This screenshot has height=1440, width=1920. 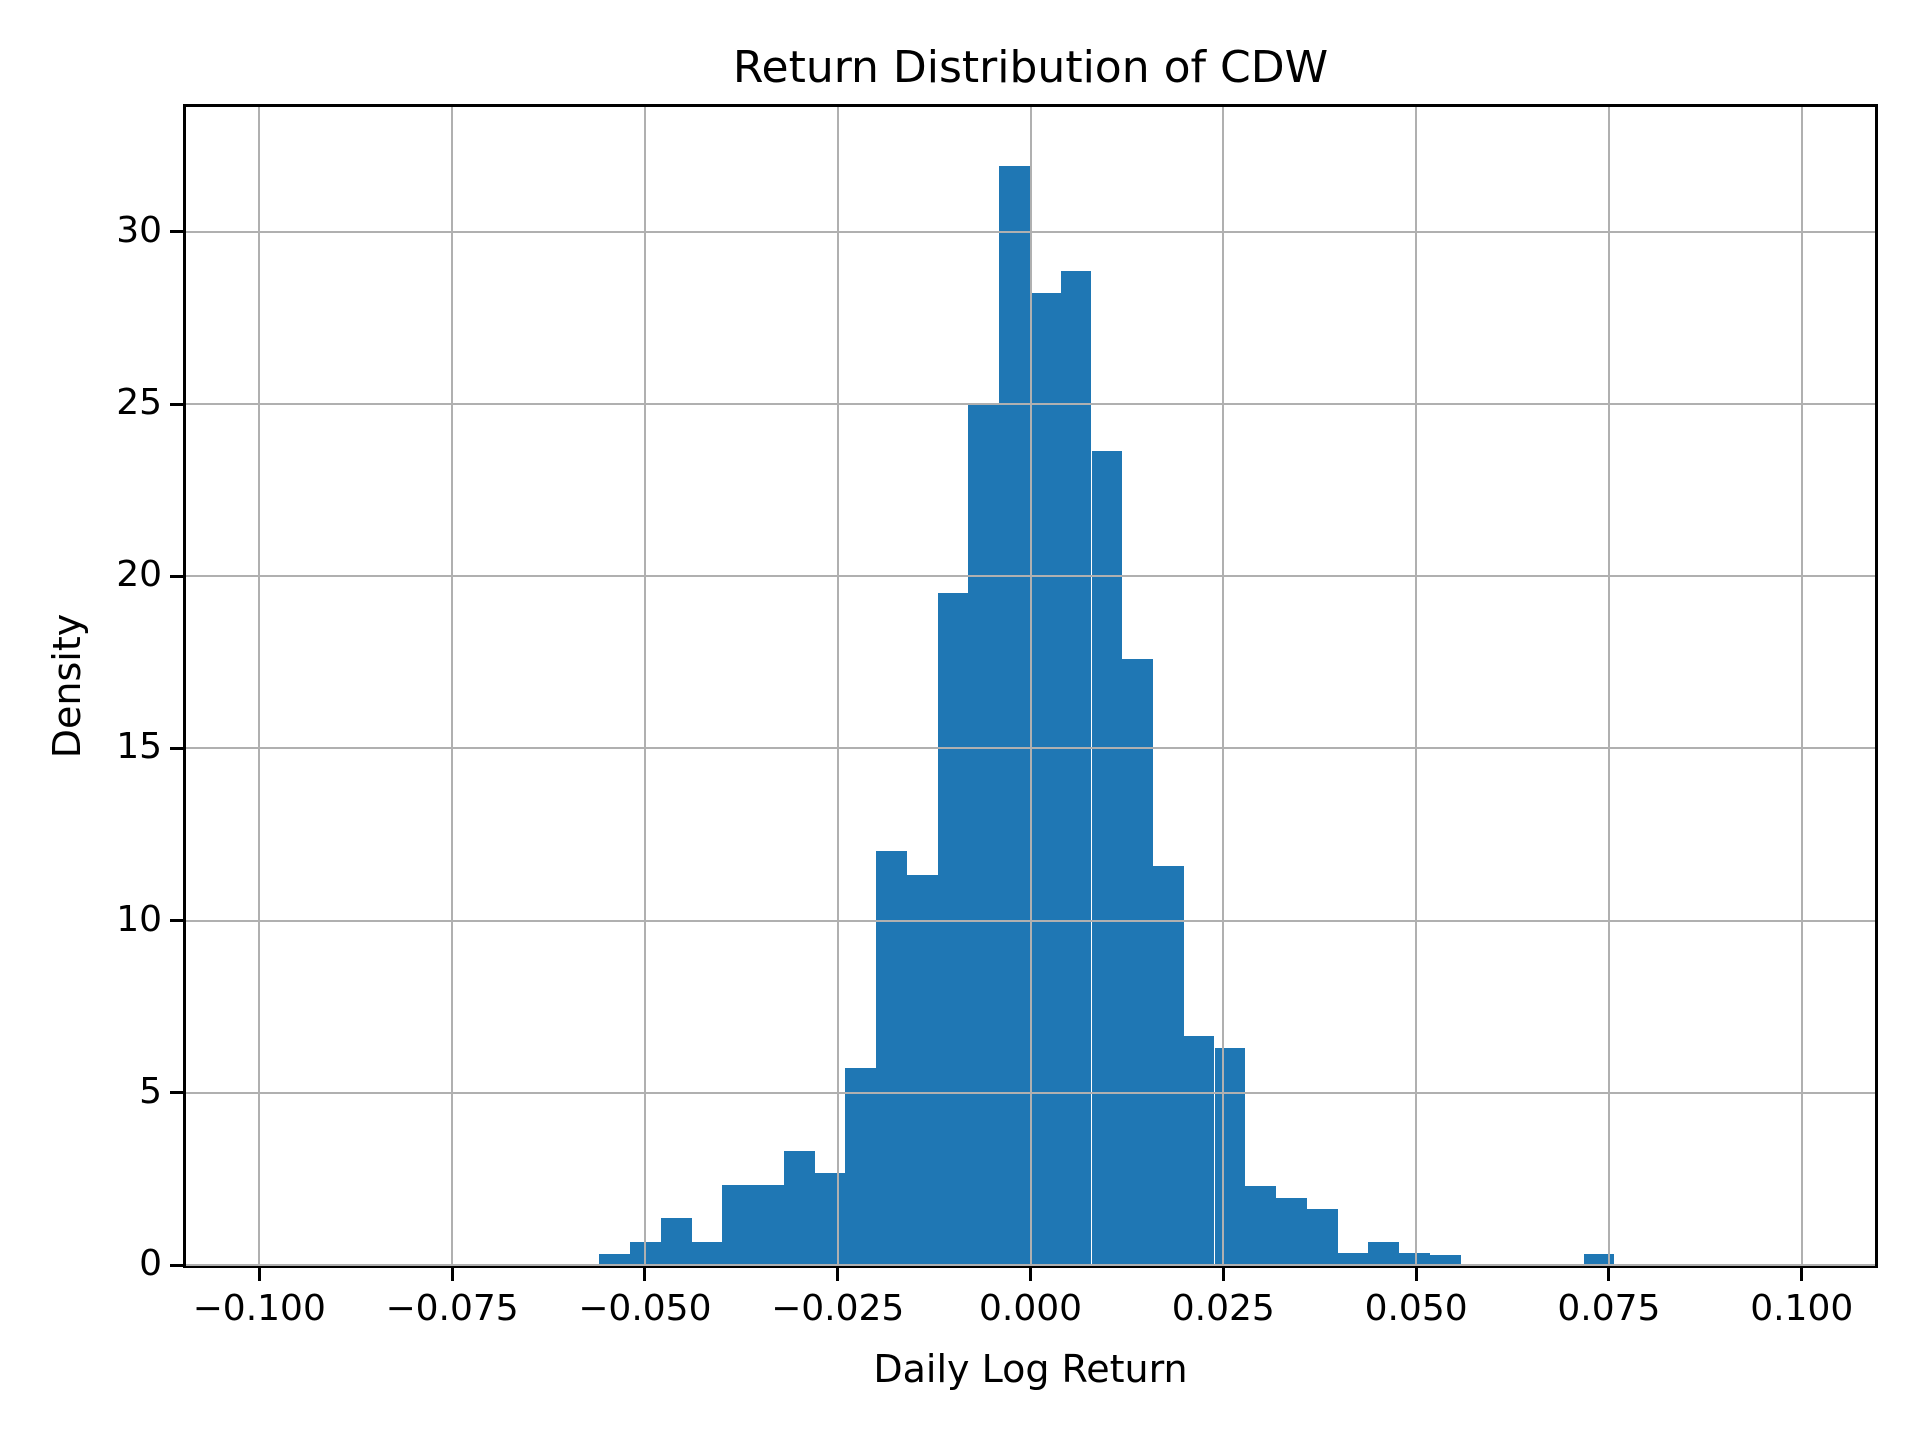 What do you see at coordinates (259, 1308) in the screenshot?
I see `x-tick-label: −0.100` at bounding box center [259, 1308].